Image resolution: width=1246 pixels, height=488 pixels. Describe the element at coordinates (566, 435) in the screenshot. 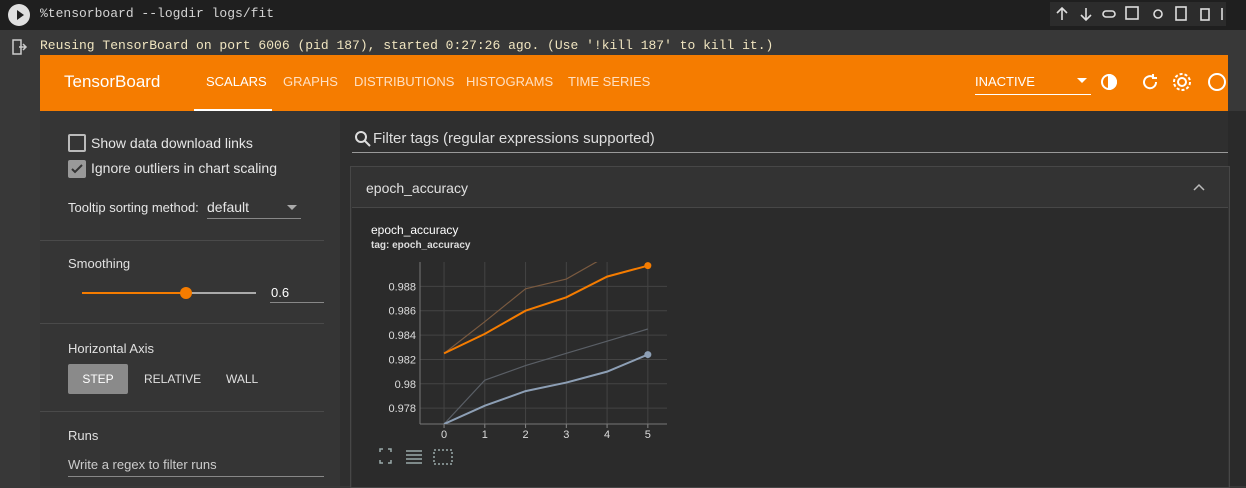

I see `x-tick-label: 3` at that location.